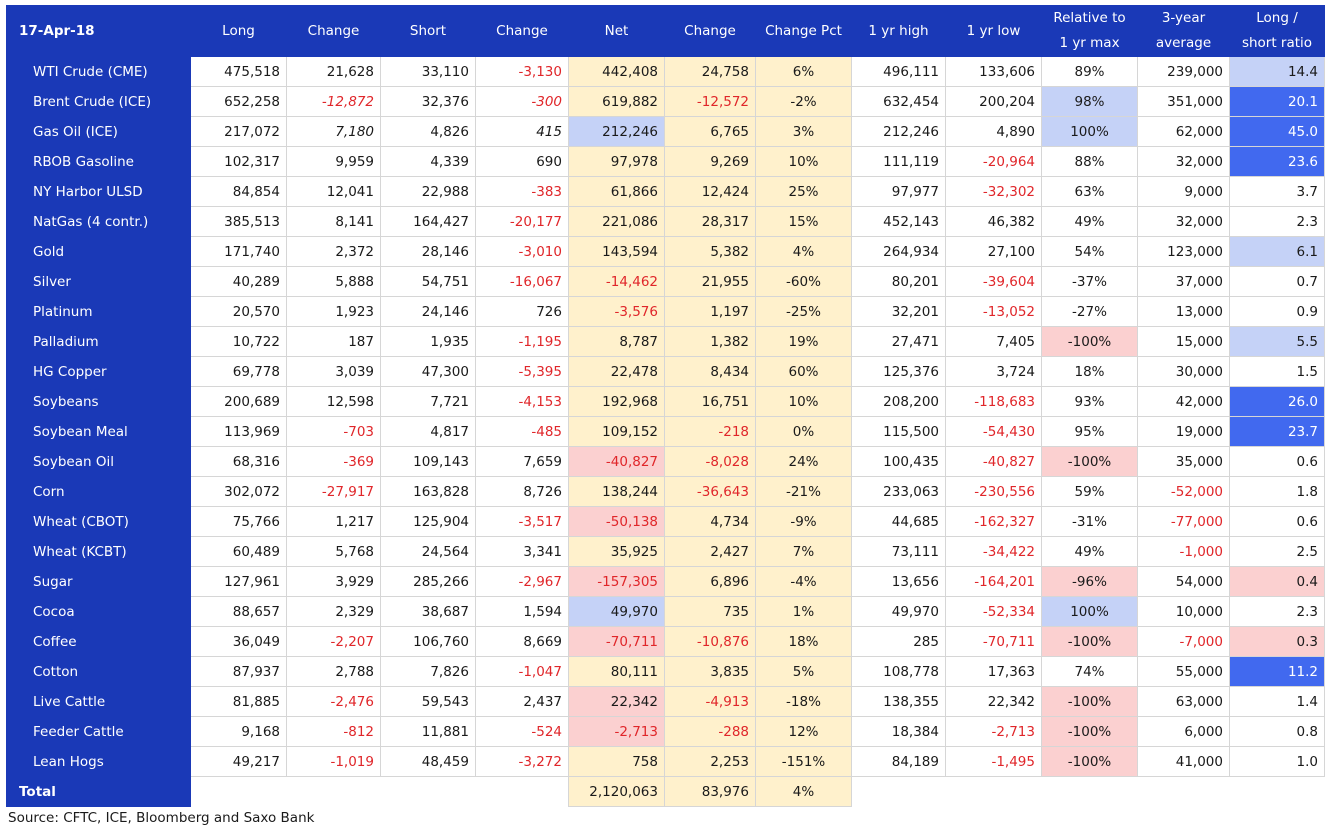 The height and width of the screenshot is (836, 1329). I want to click on cell-low: -54,430, so click(993, 431).